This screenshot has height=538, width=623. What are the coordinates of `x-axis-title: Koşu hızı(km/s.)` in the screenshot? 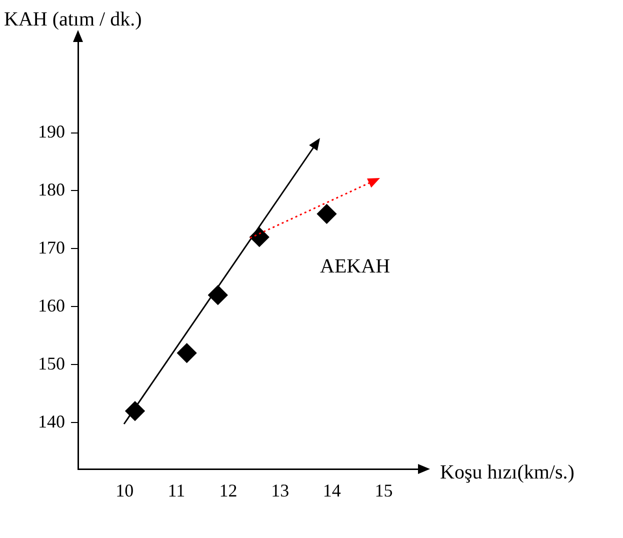 It's located at (507, 472).